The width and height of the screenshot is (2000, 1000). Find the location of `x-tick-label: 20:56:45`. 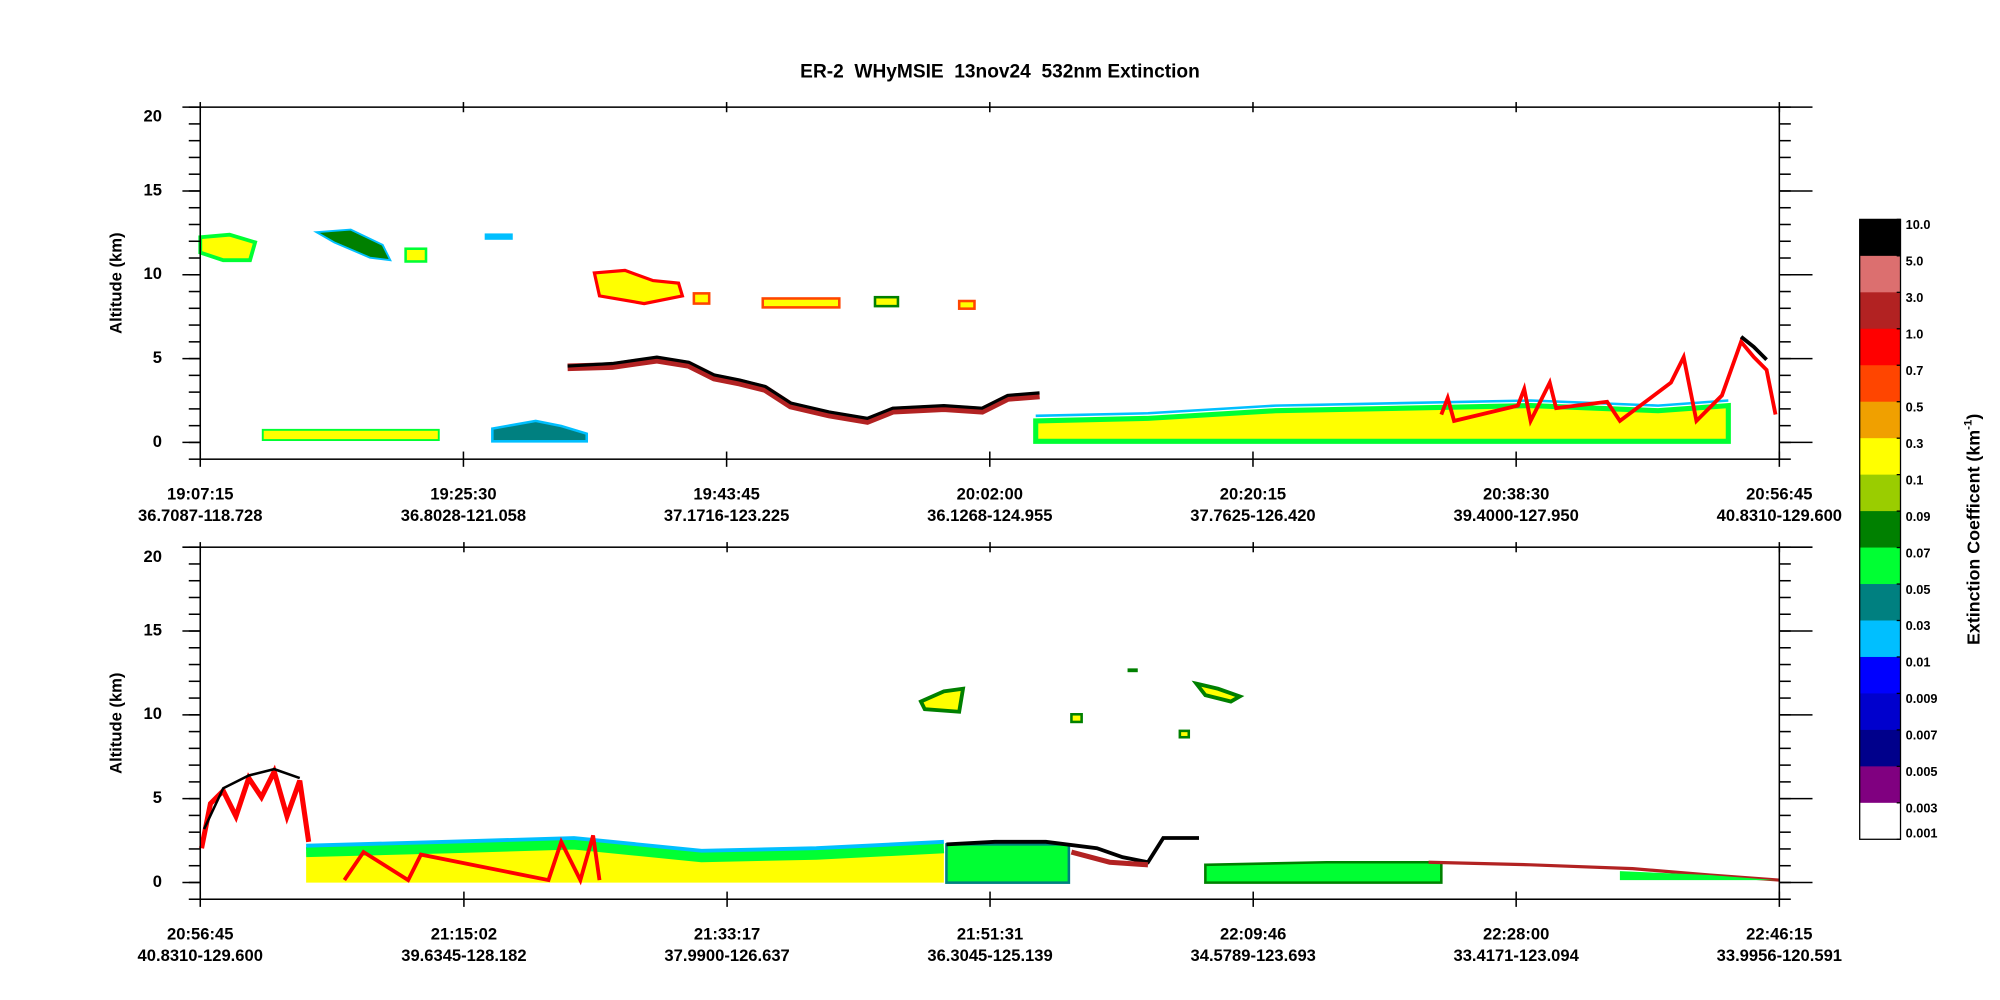

x-tick-label: 20:56:45 is located at coordinates (1779, 493).